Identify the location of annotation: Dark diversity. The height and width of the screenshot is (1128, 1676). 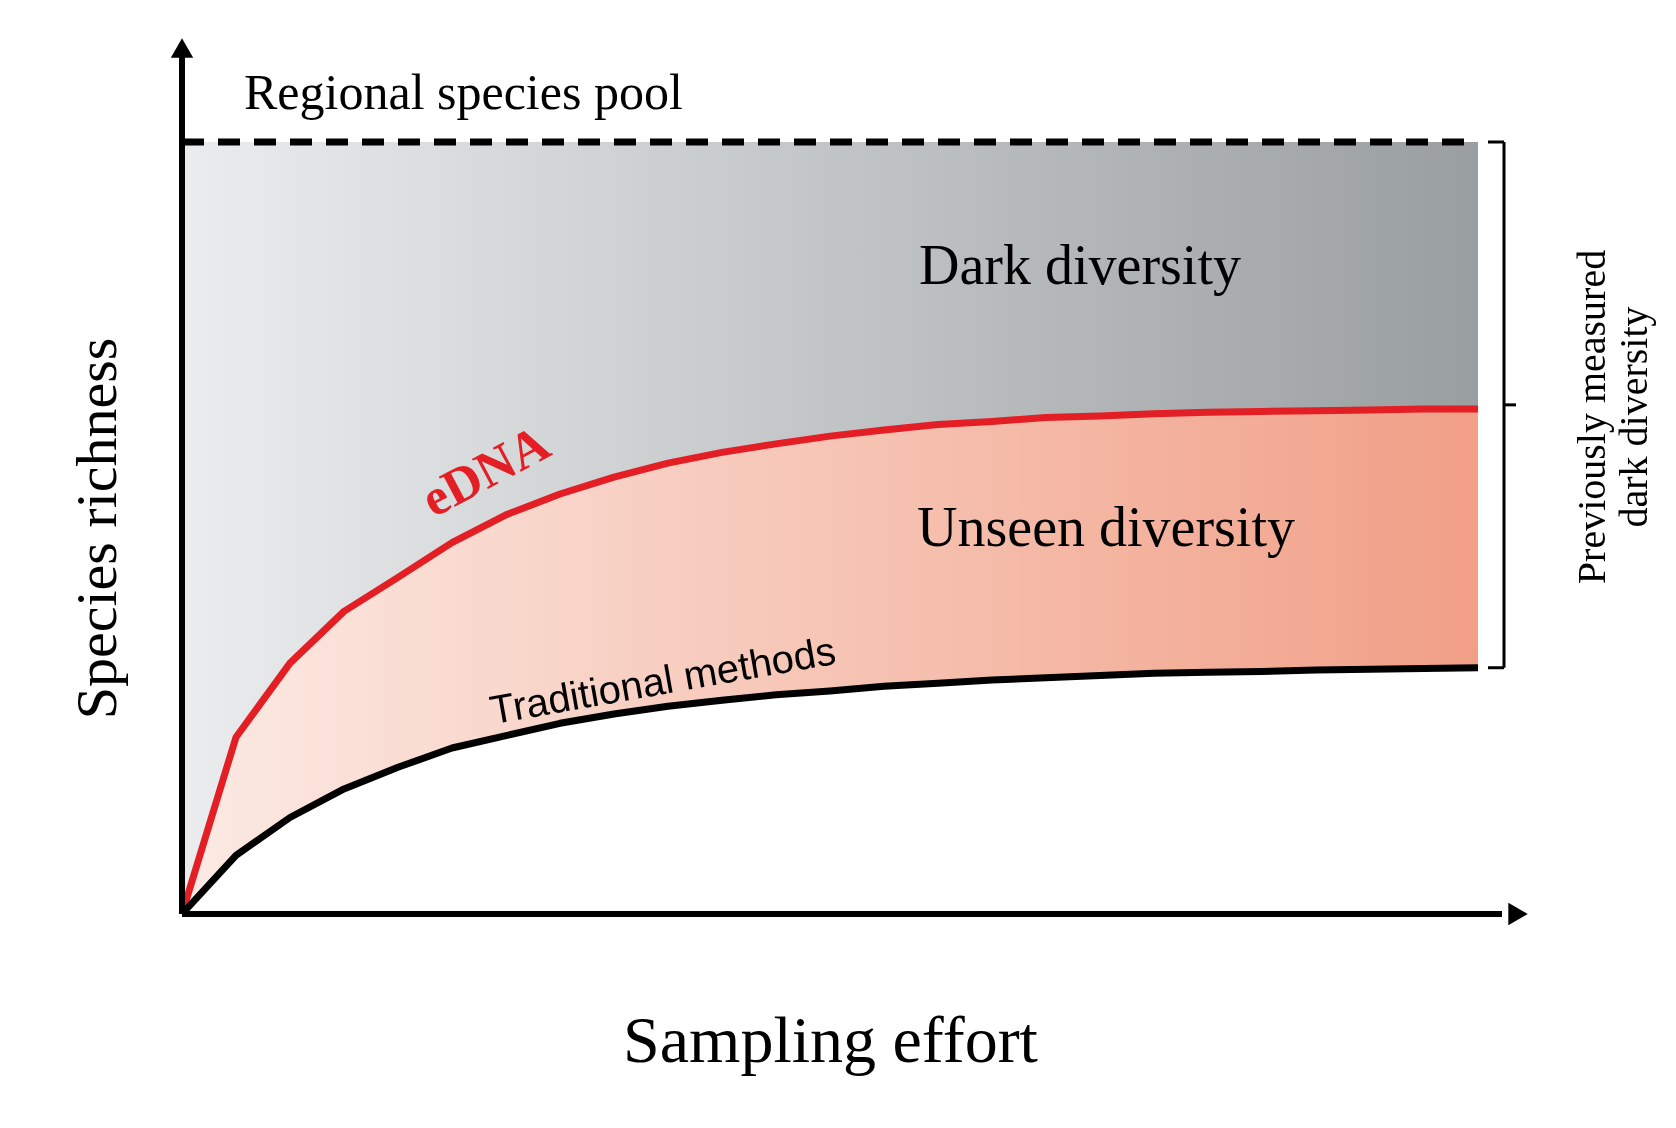
(1080, 265).